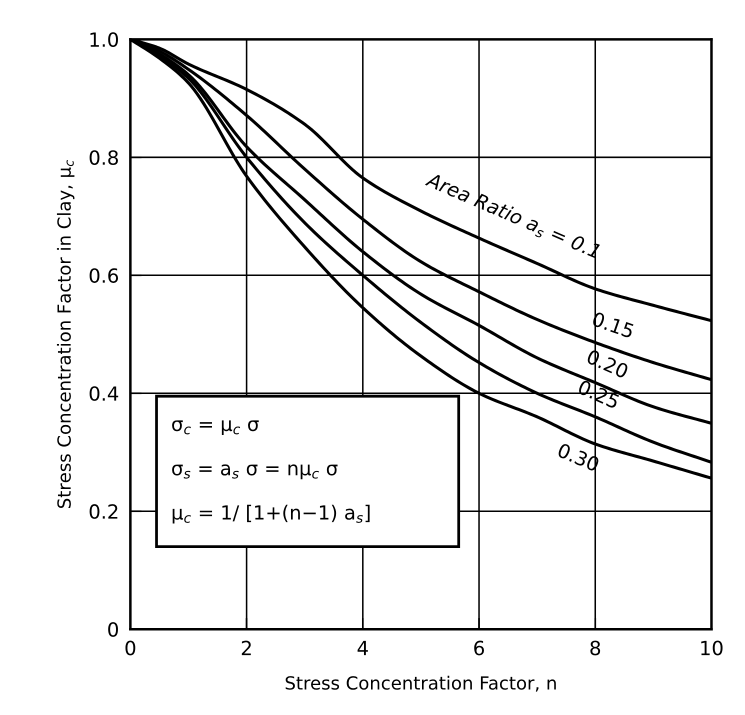  What do you see at coordinates (595, 648) in the screenshot?
I see `x-tick-label: 8` at bounding box center [595, 648].